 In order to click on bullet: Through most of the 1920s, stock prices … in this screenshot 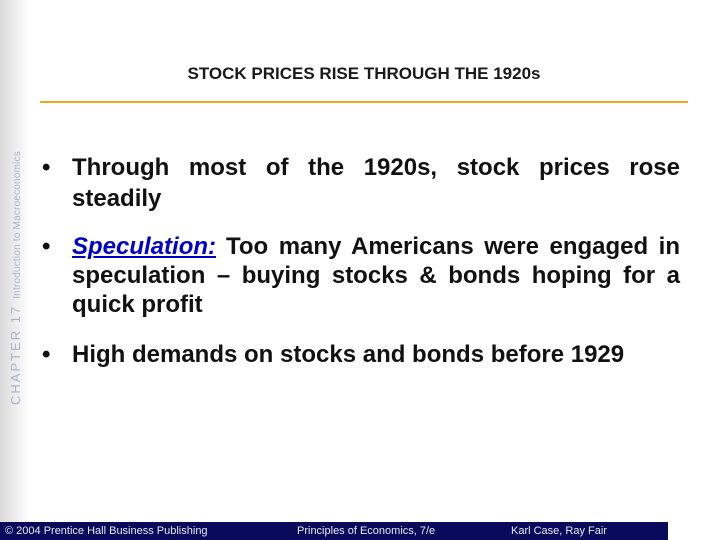, I will do `click(361, 183)`.